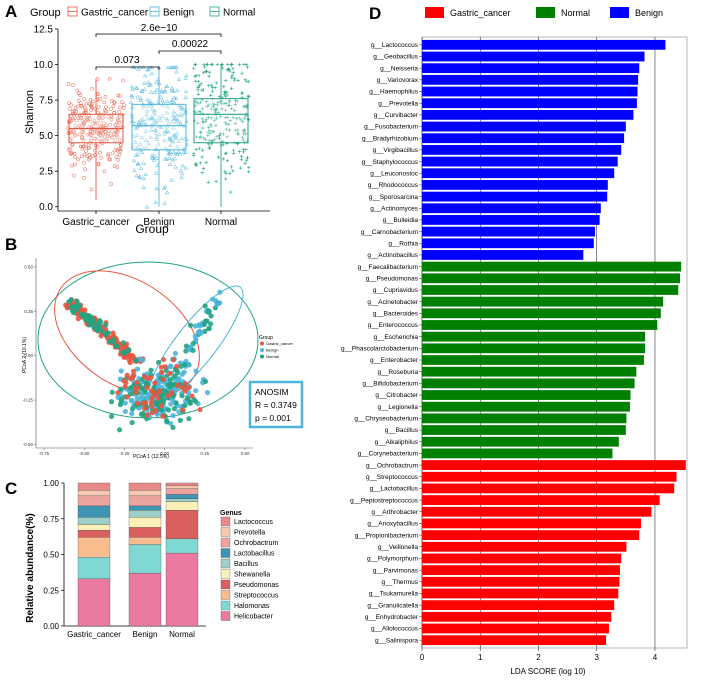 The height and width of the screenshot is (685, 709). I want to click on bar-label: g__Geobacillus, so click(396, 57).